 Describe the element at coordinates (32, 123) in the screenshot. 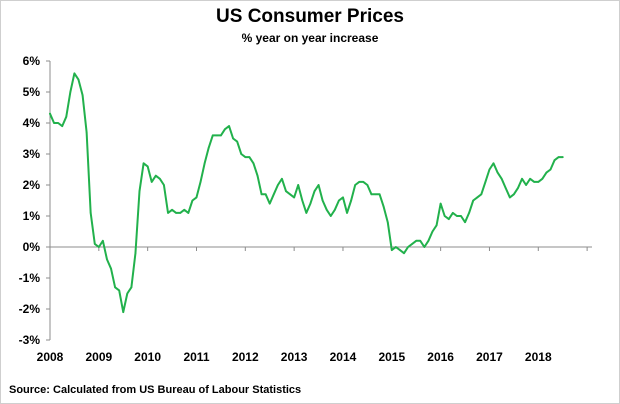

I see `y-tick-label: 4%` at that location.